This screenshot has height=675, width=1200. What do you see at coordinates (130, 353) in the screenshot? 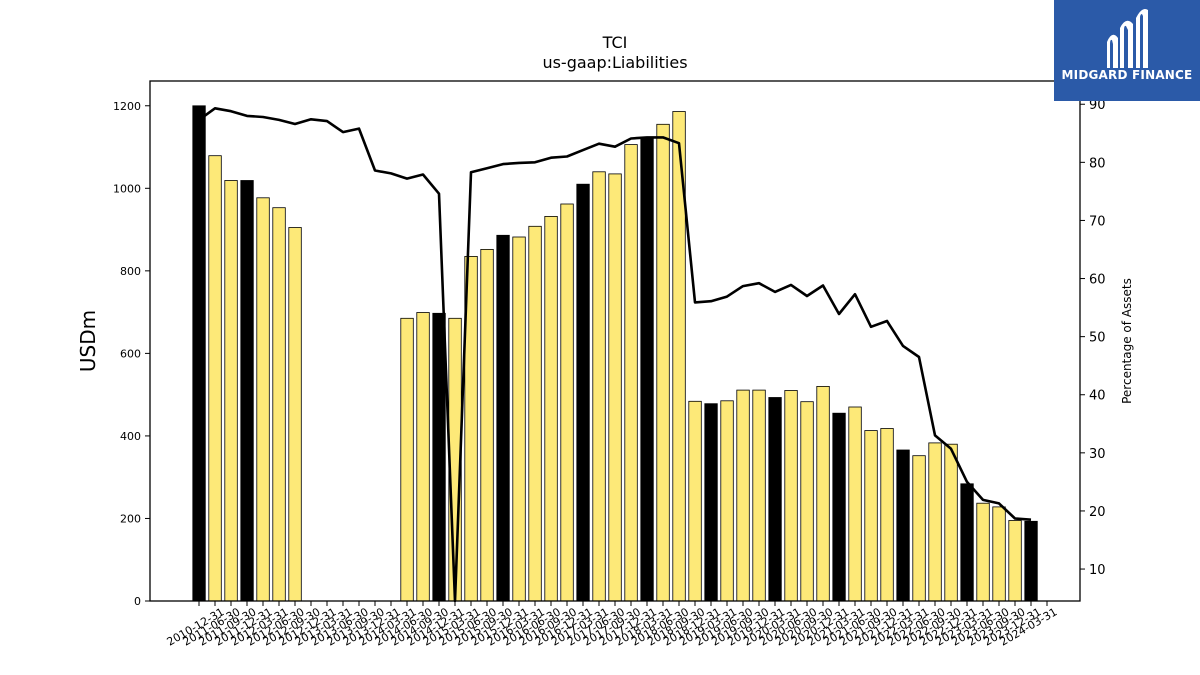
I see `y-tick-label: 600` at bounding box center [130, 353].